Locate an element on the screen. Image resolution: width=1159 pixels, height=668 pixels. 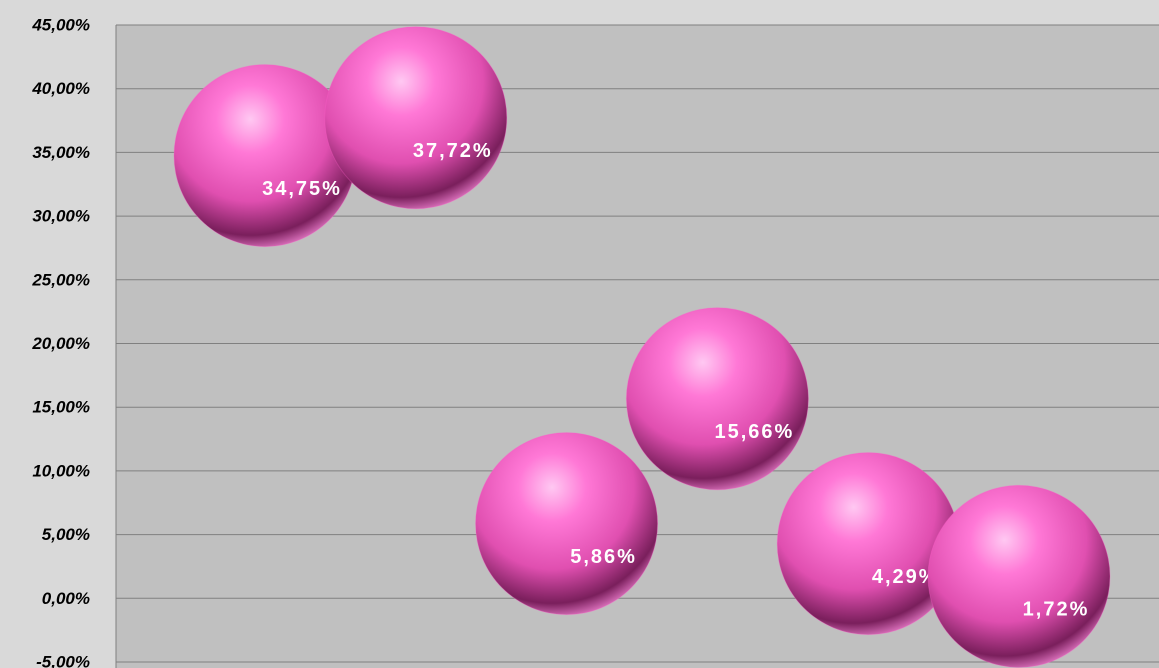
y-tick-label: 40,00% is located at coordinates (60, 88).